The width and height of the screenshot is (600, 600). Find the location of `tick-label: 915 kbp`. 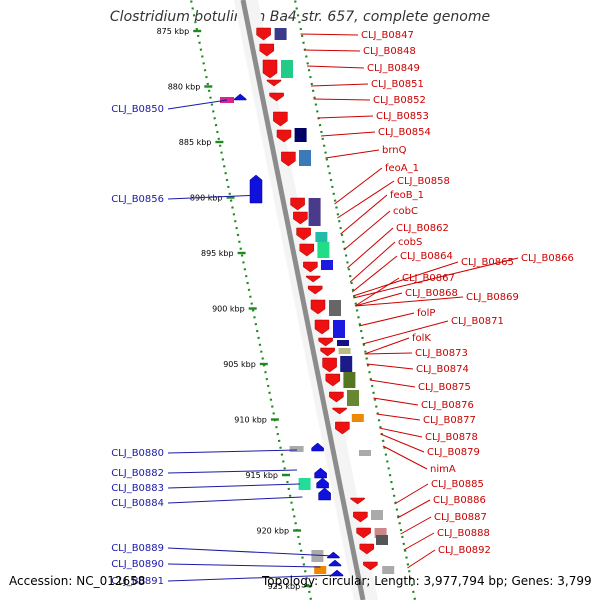

tick-label: 915 kbp is located at coordinates (261, 475).